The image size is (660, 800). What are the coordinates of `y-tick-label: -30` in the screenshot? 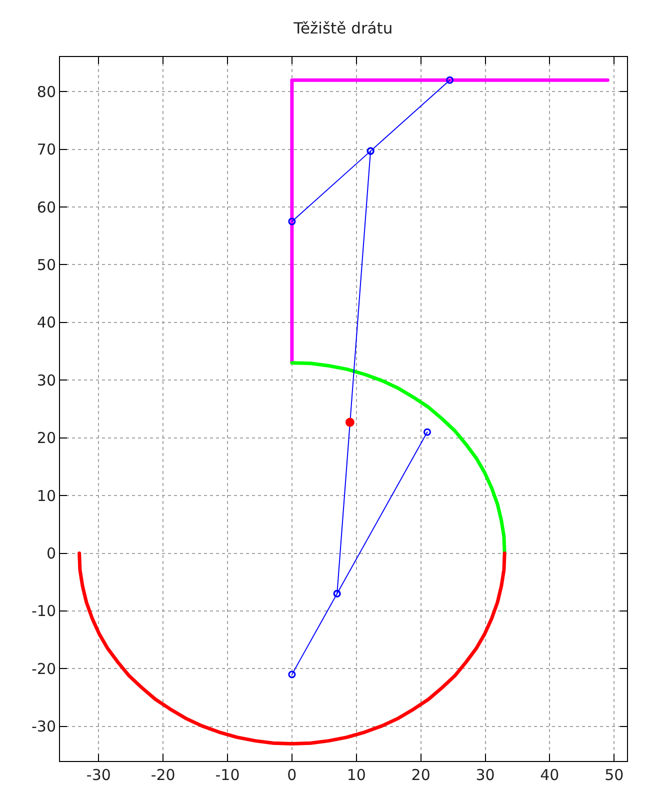 It's located at (44, 727).